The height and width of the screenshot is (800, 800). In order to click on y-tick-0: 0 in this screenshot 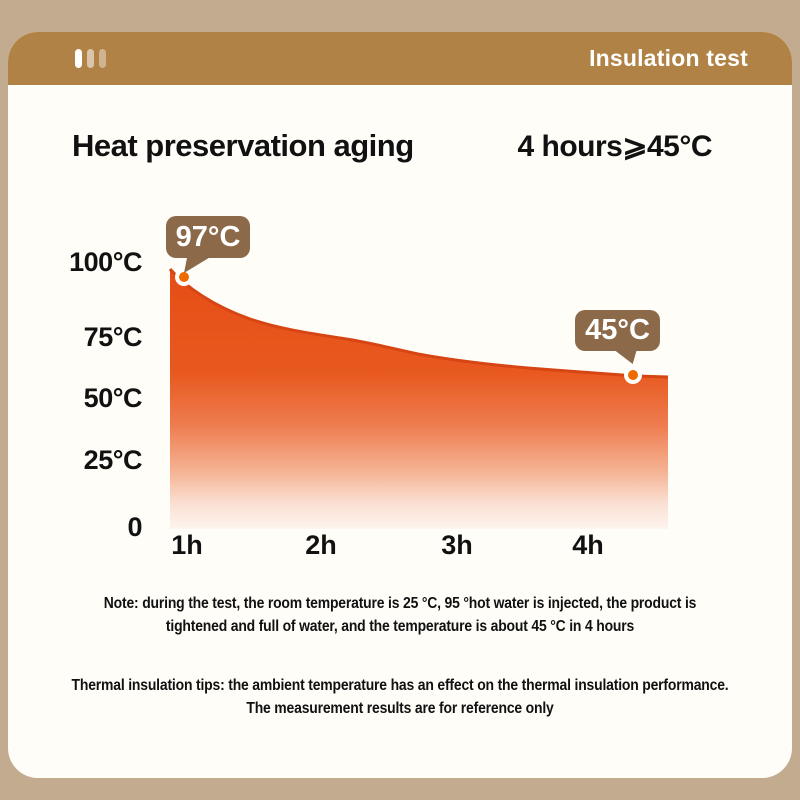, I will do `click(134, 527)`.